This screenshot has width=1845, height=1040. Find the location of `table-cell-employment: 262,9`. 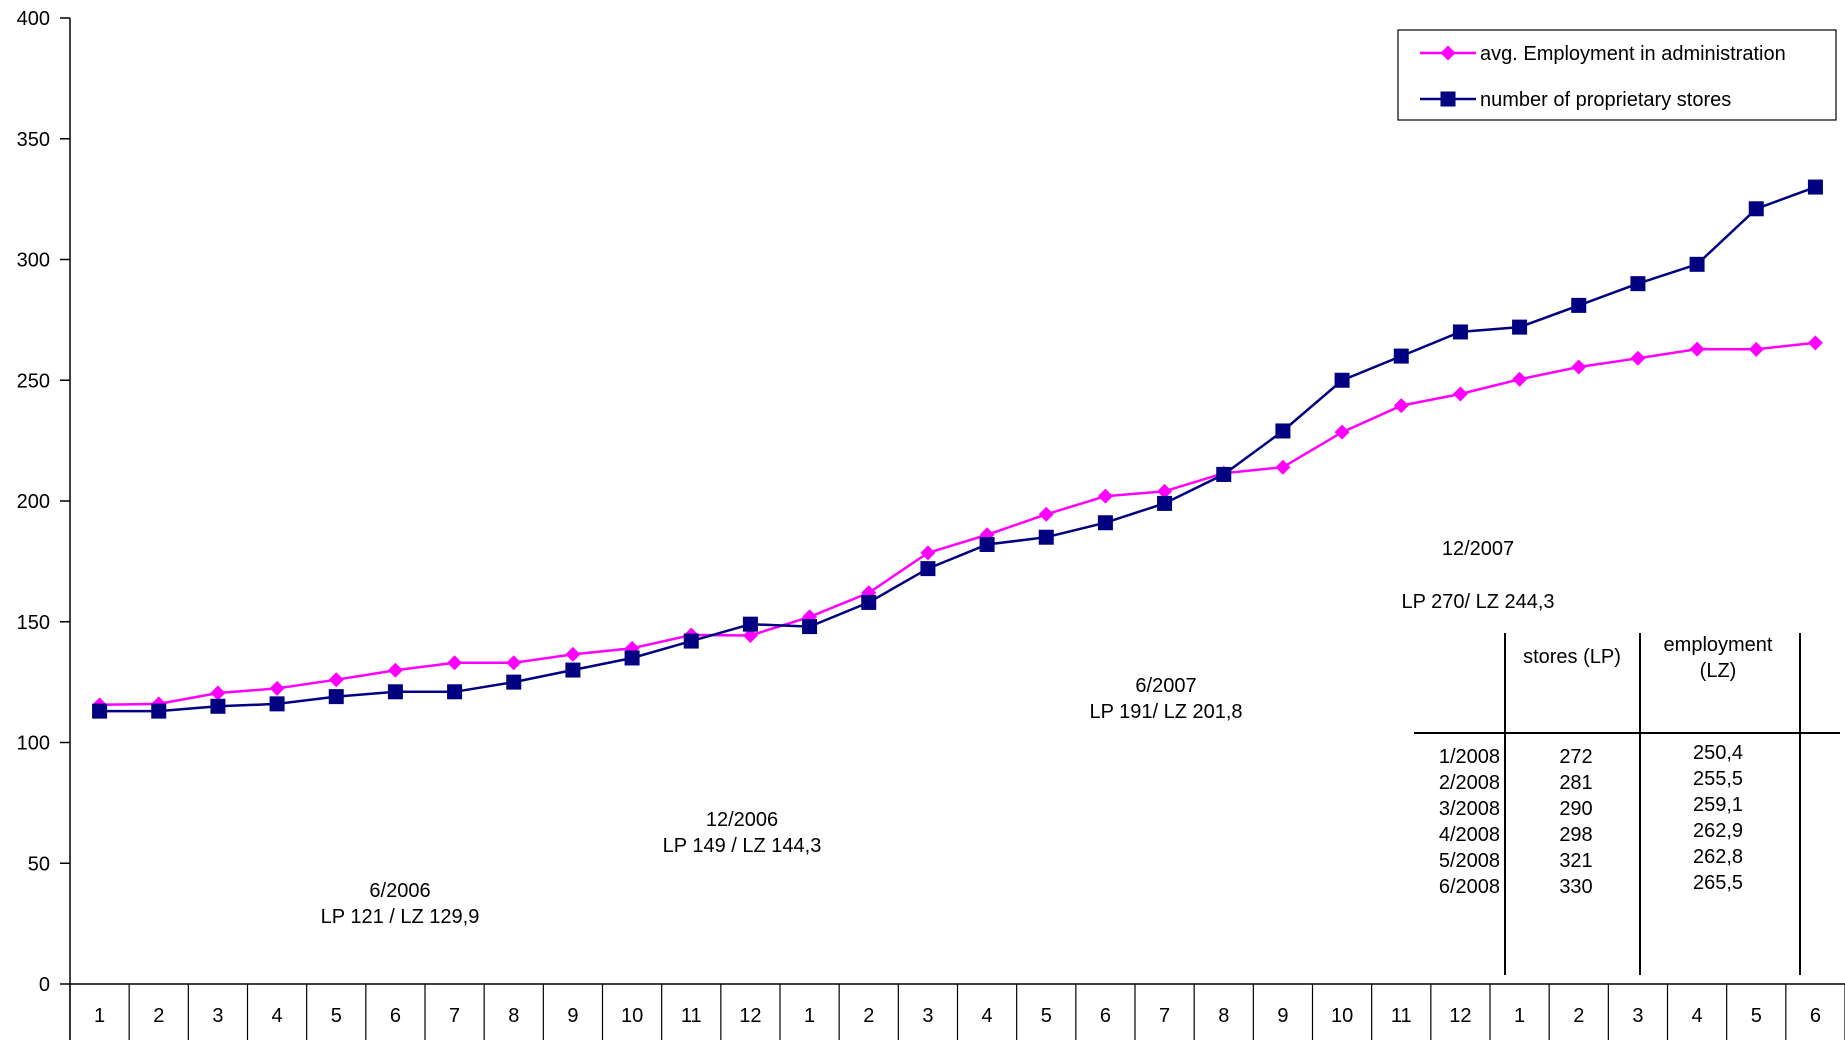

table-cell-employment: 262,9 is located at coordinates (1718, 831).